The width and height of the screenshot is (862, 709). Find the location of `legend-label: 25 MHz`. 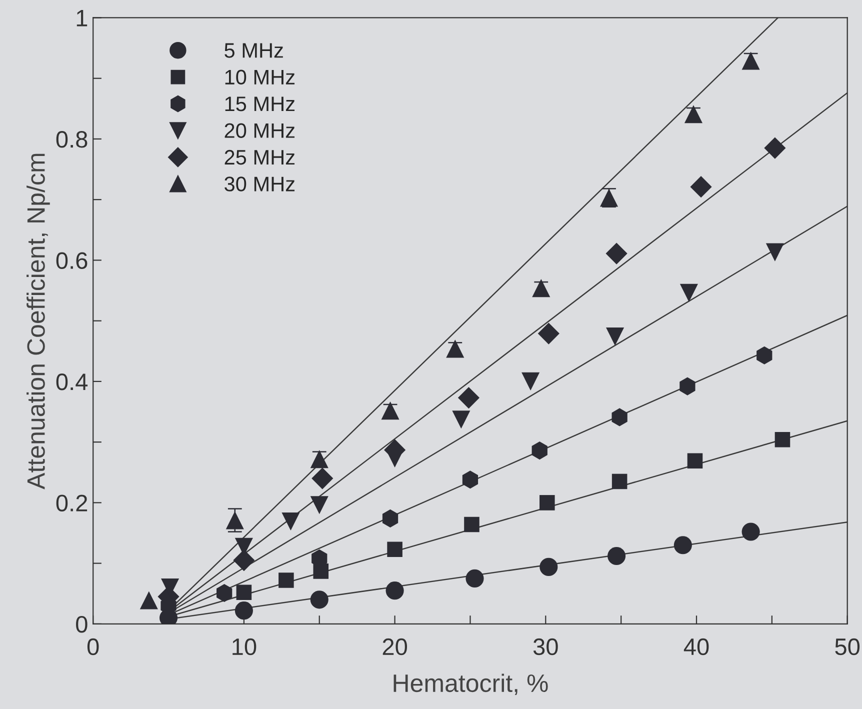

legend-label: 25 MHz is located at coordinates (259, 157).